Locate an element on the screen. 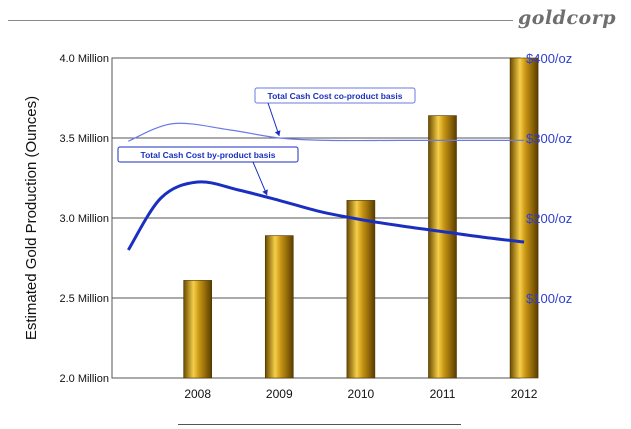 The image size is (631, 429). y2-tick-label: $200/oz is located at coordinates (549, 218).